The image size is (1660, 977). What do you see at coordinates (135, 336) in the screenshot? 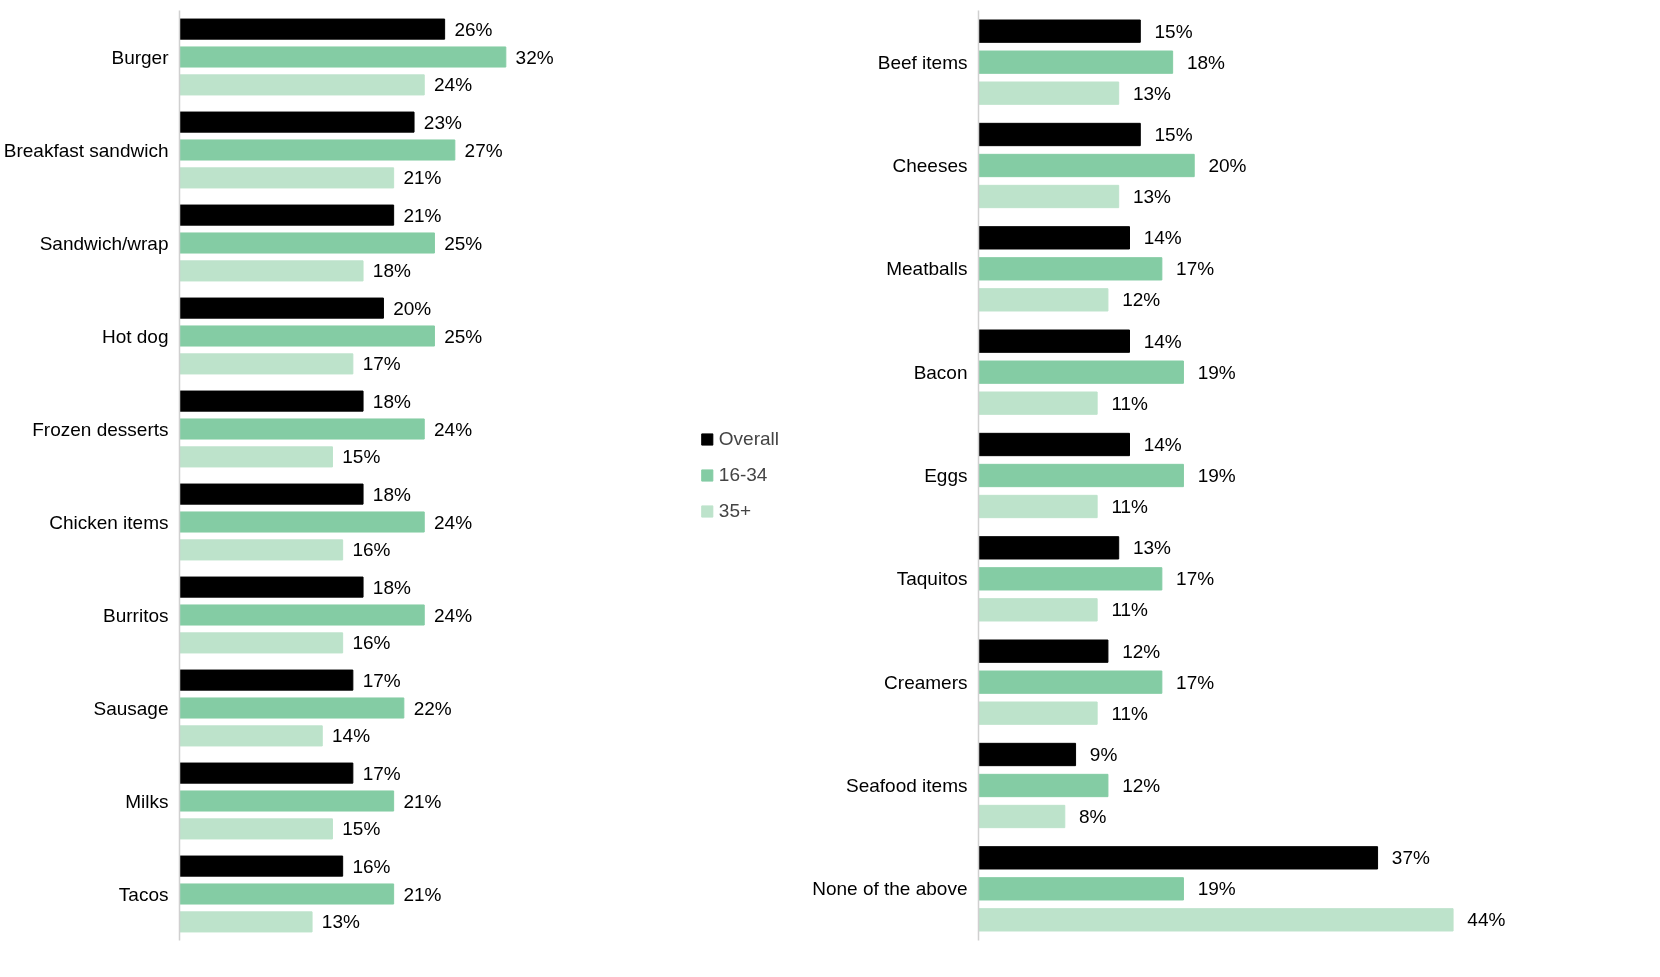
I see `y-tick-label: Hot dog` at bounding box center [135, 336].